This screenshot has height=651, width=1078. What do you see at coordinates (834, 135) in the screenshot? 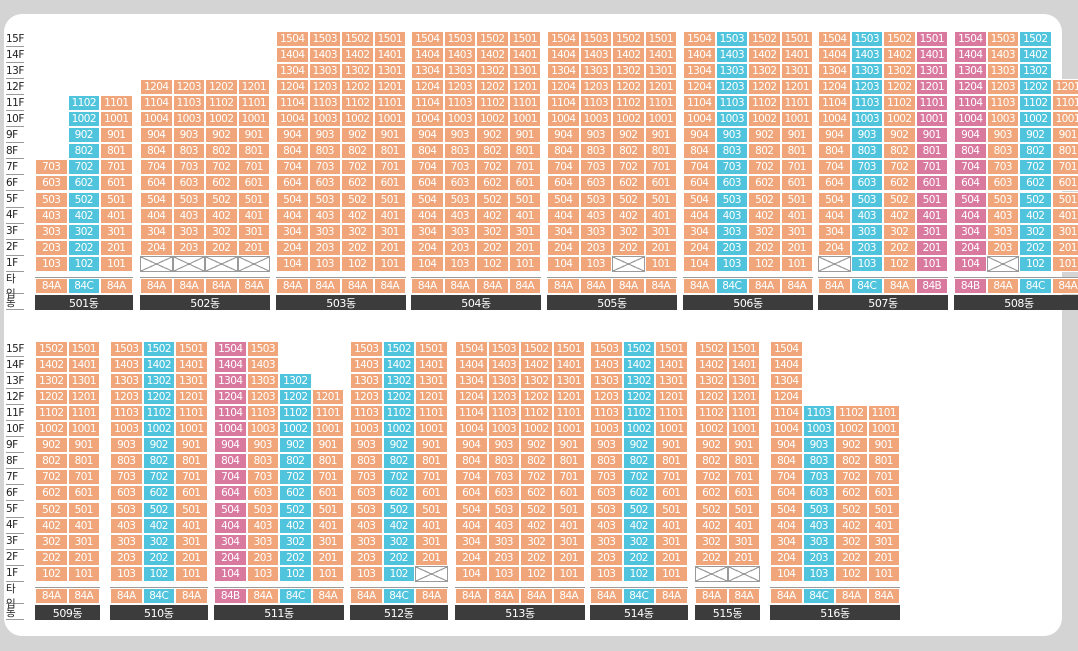
I see `unit-cell: 904` at bounding box center [834, 135].